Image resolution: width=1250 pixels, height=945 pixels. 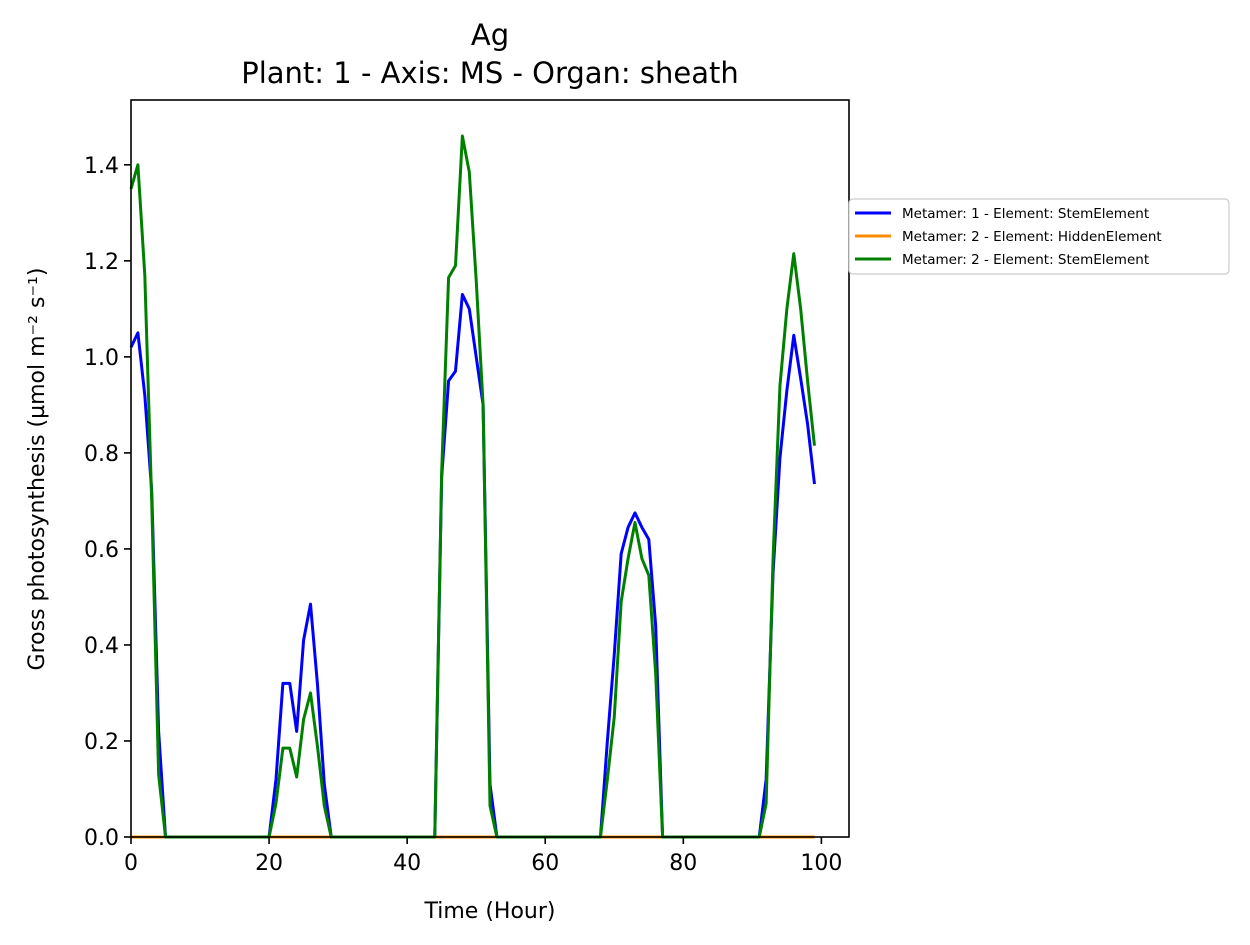 What do you see at coordinates (490, 73) in the screenshot?
I see `chart-subtitle: Plant: 1 - Axis: MS - Organ: sheath` at bounding box center [490, 73].